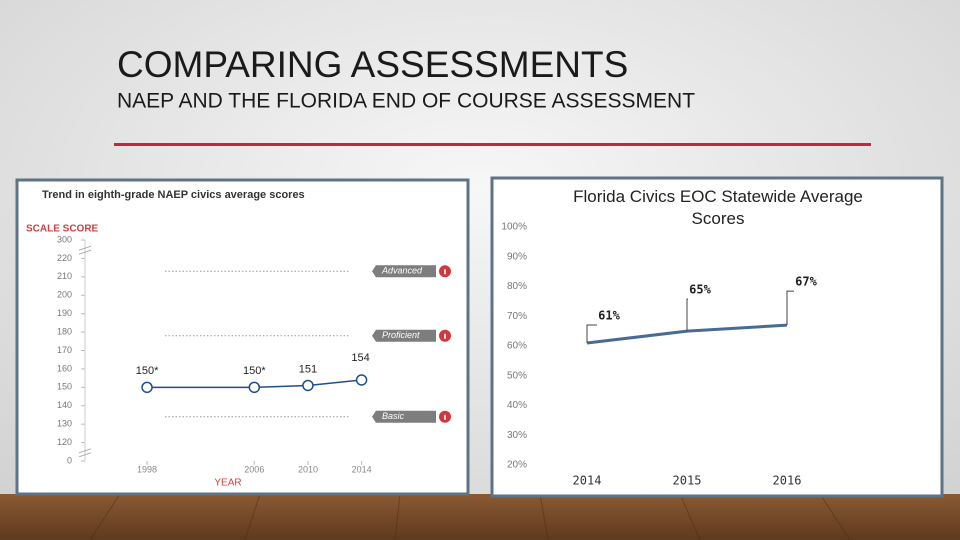 The image size is (960, 540). Describe the element at coordinates (393, 416) in the screenshot. I see `level-label: Basic` at that location.